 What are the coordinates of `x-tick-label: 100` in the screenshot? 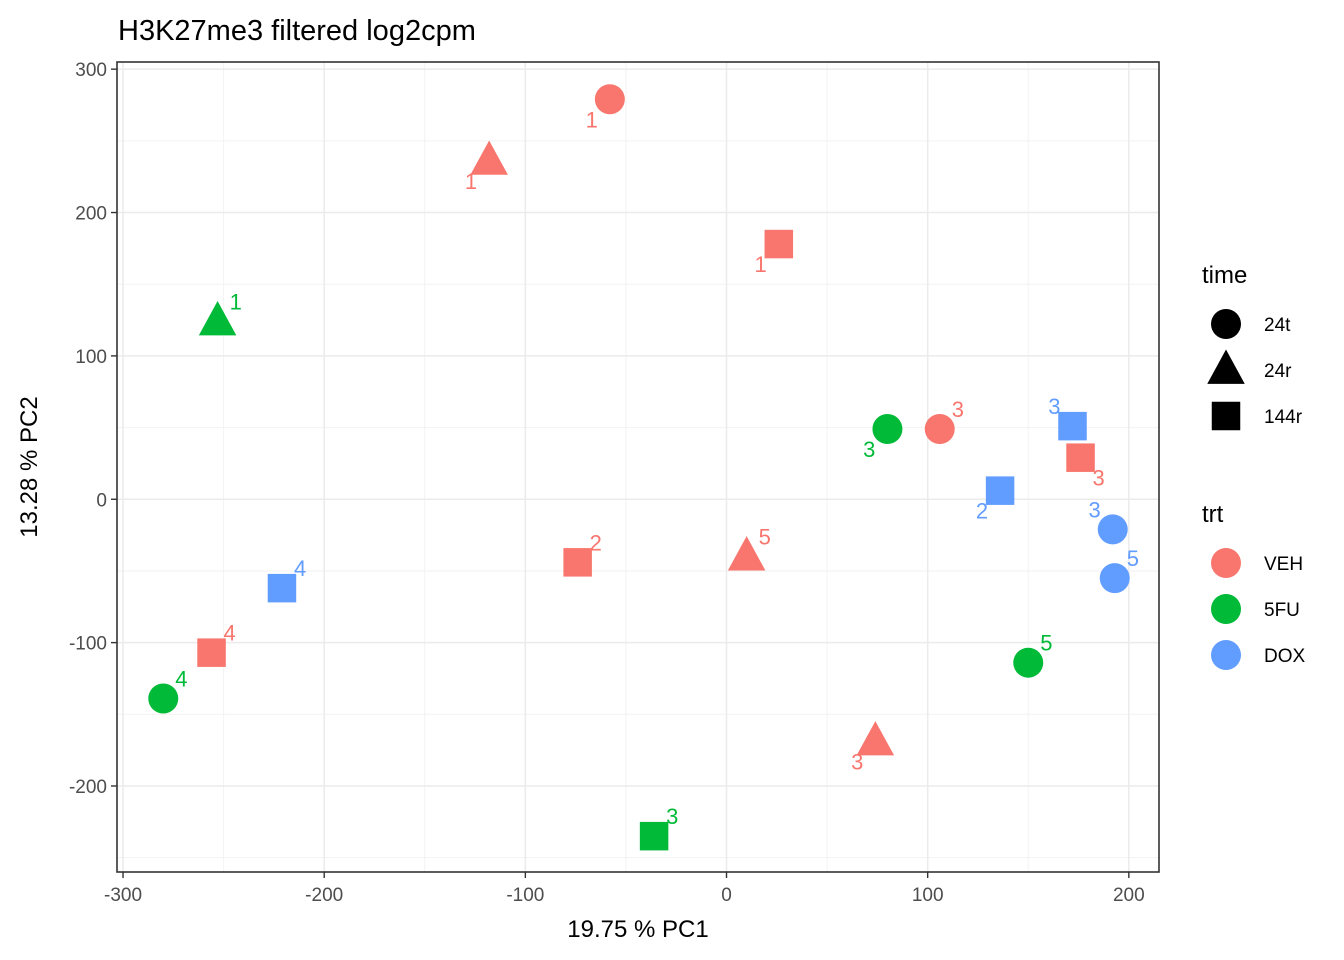 It's located at (928, 895).